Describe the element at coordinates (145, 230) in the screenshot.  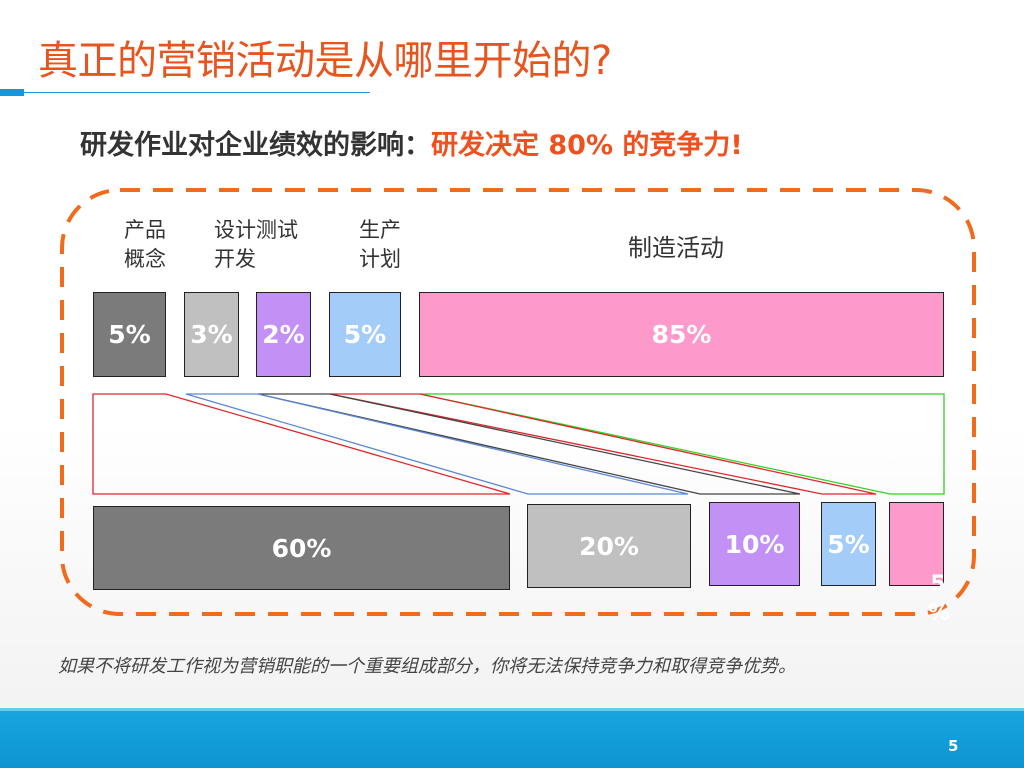
I see `stage-label-line: 产品` at that location.